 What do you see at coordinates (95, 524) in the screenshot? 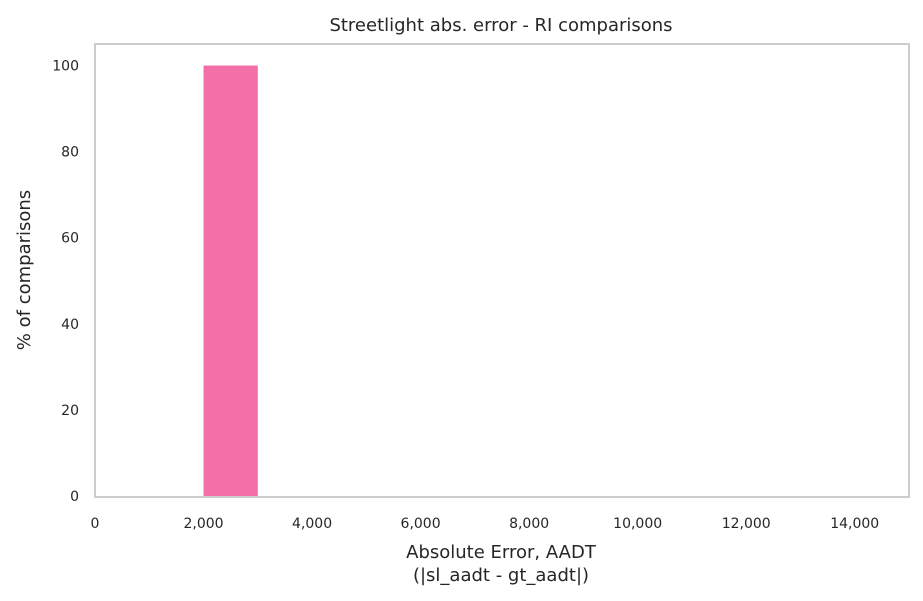
I see `x-tick-label: 0` at bounding box center [95, 524].